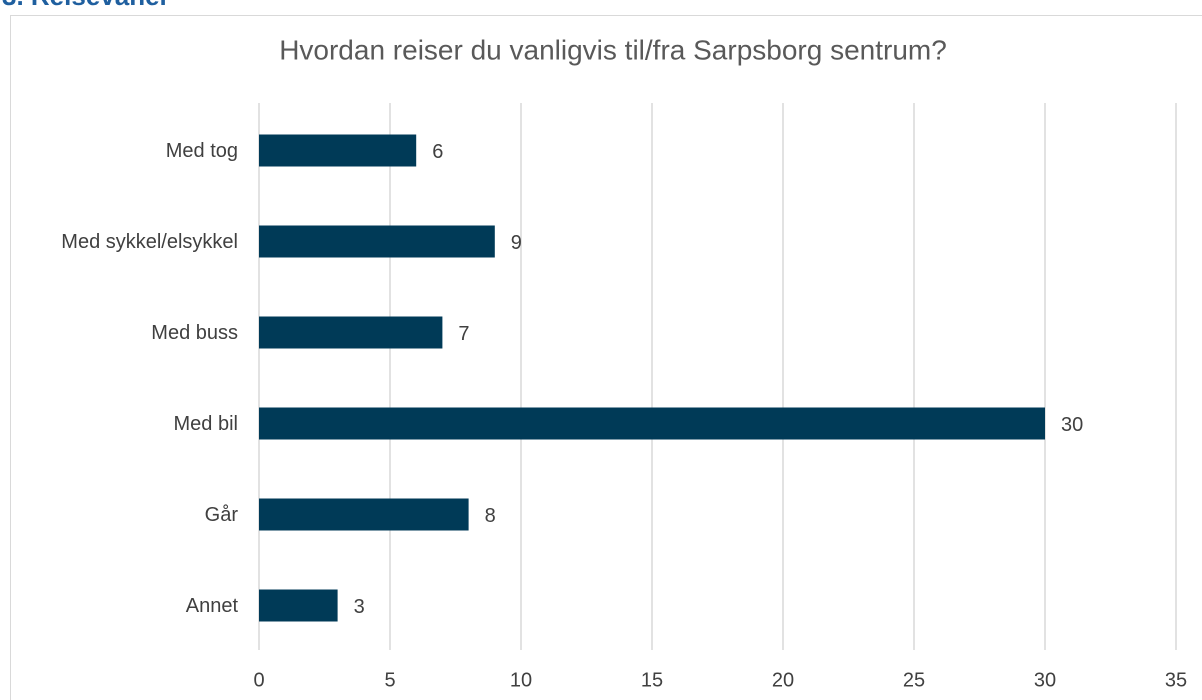 The height and width of the screenshot is (700, 1202). What do you see at coordinates (463, 334) in the screenshot?
I see `value-label: 7` at bounding box center [463, 334].